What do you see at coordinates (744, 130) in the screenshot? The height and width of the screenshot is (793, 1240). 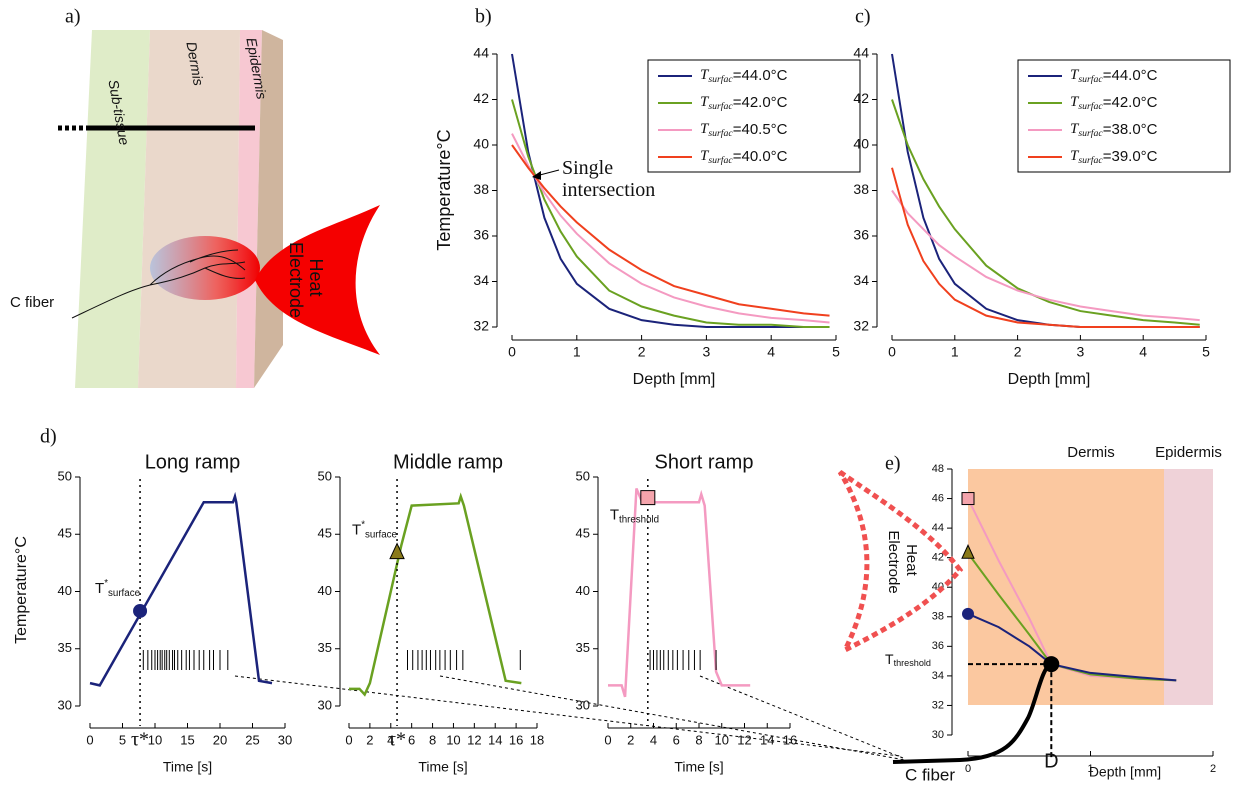 I see `legend-label: Tsurfac=40.5°C` at bounding box center [744, 130].